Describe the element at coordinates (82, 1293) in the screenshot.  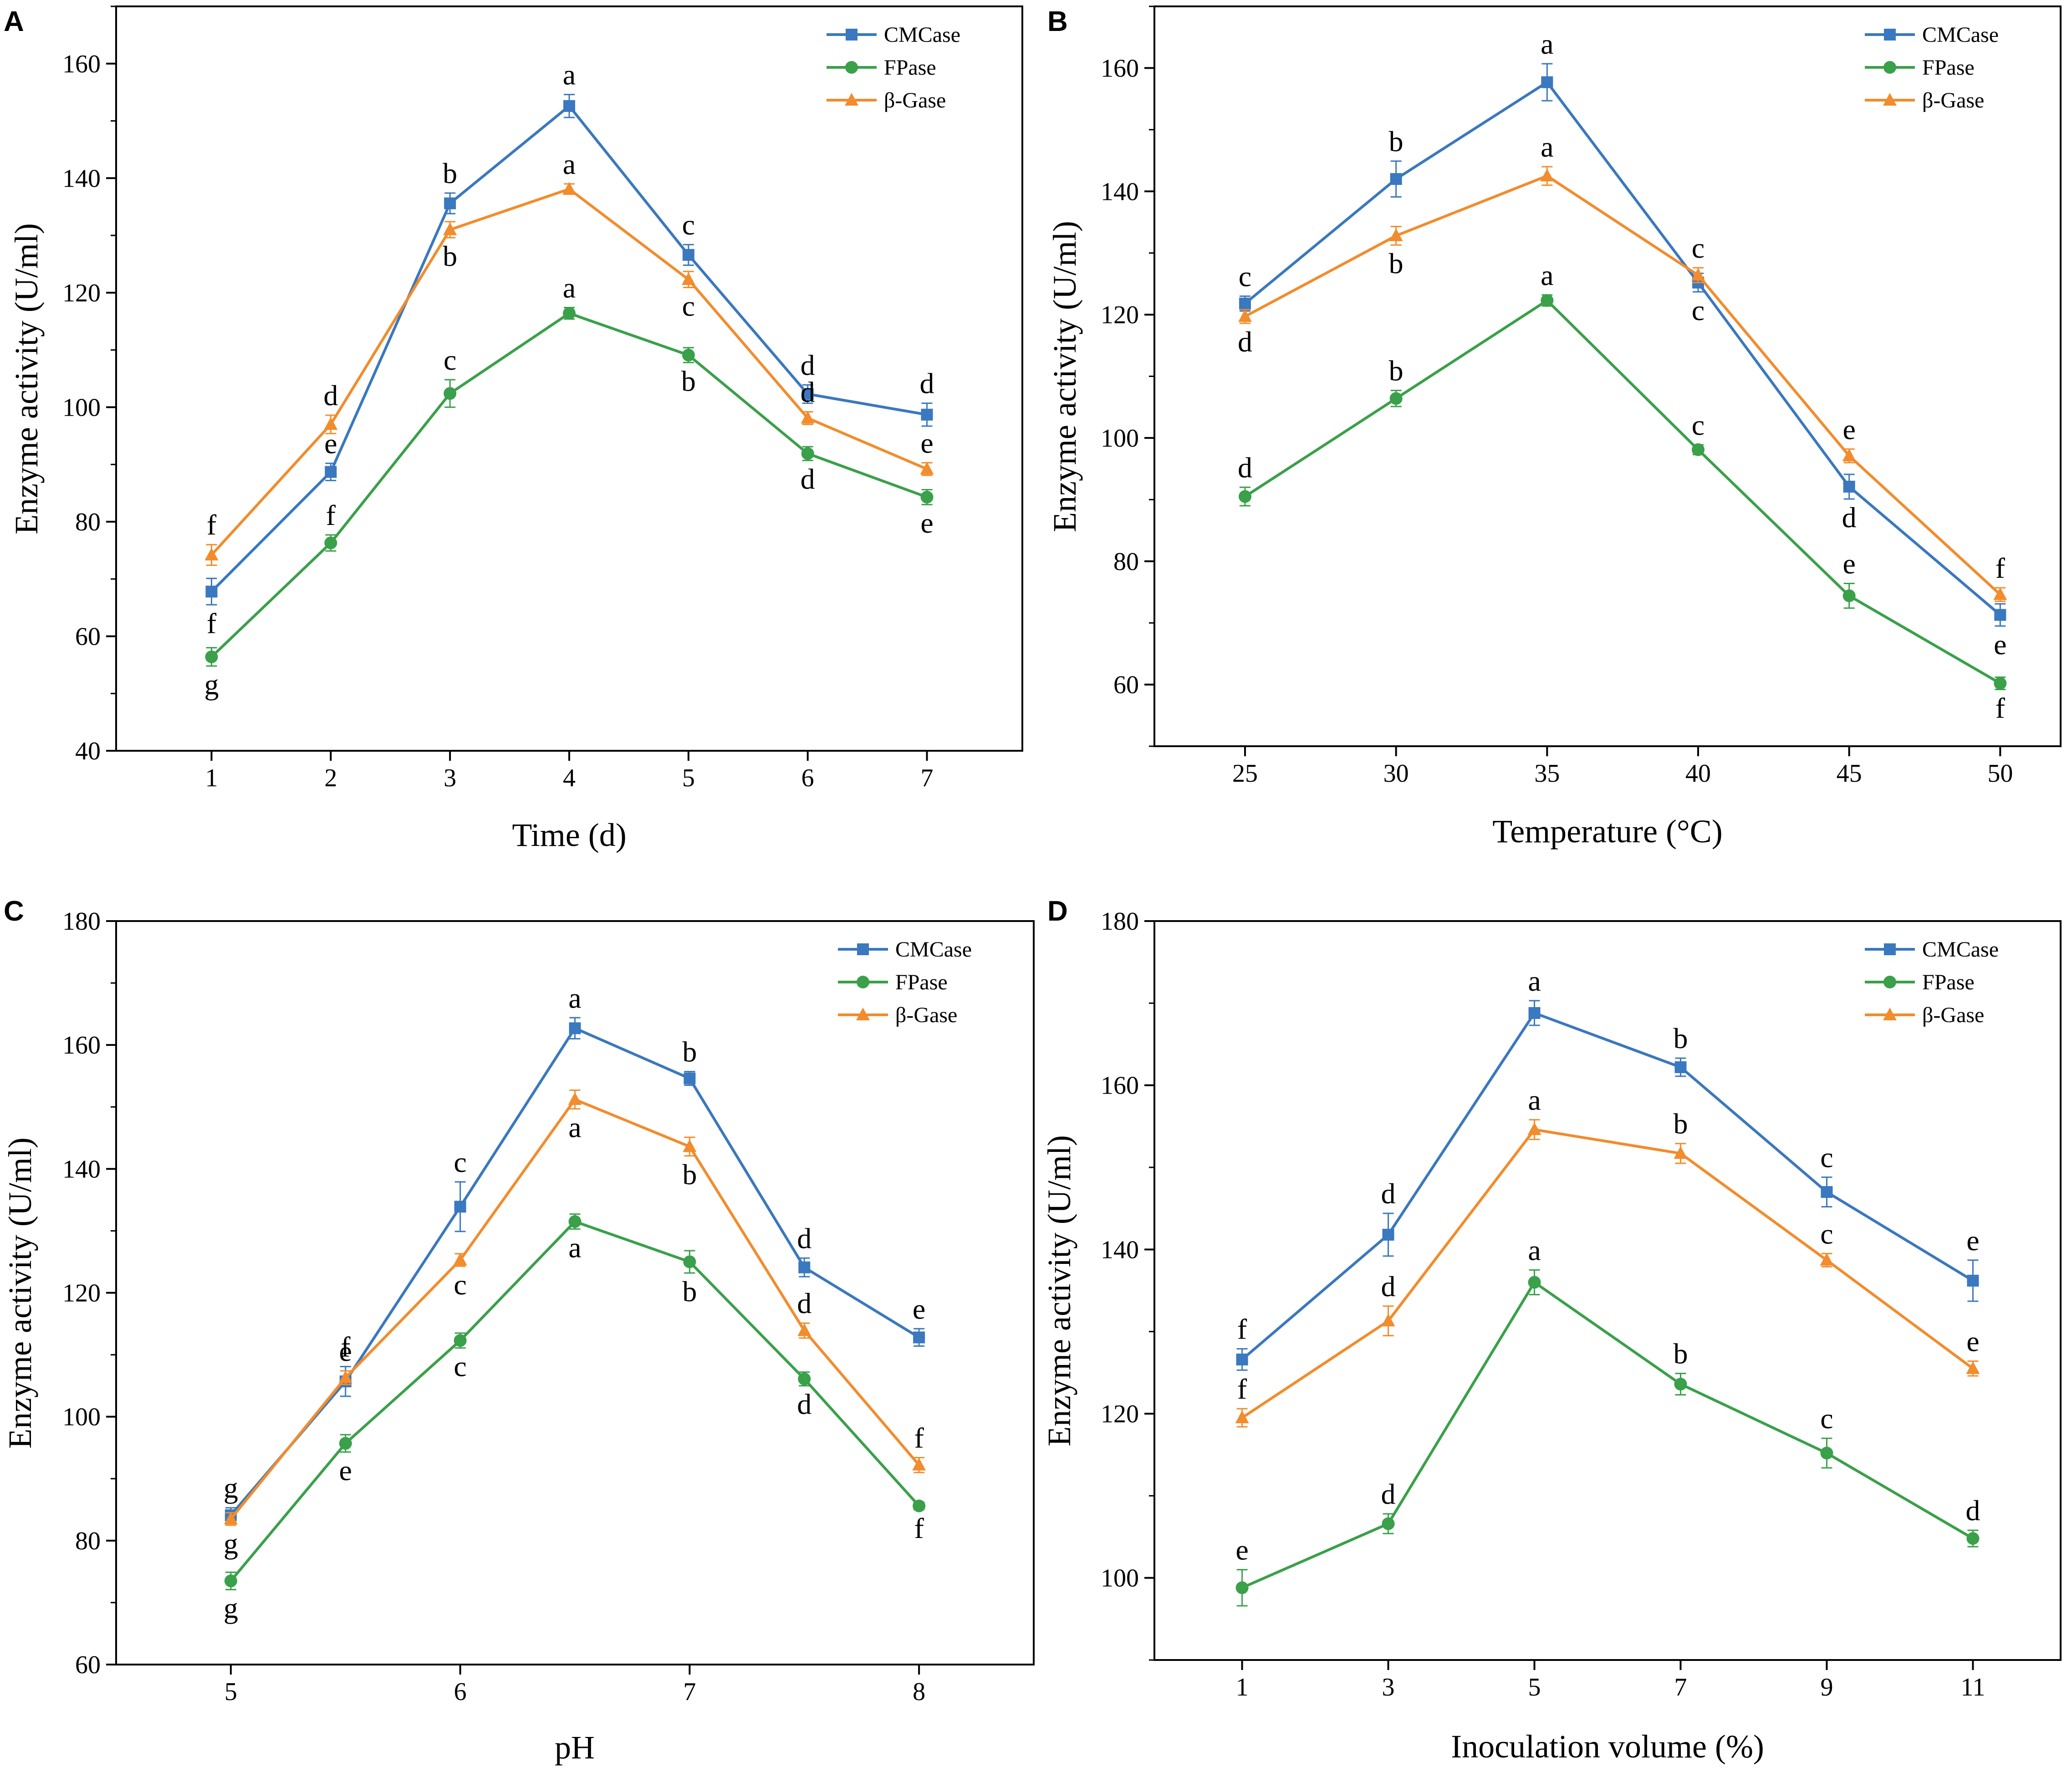
I see `y-tick-label: 120` at that location.